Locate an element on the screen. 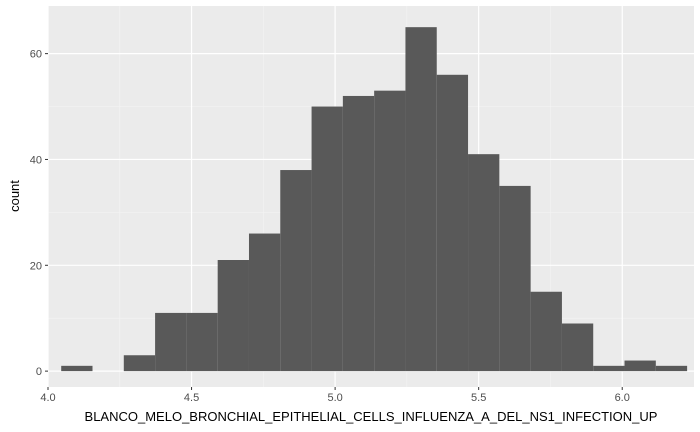 The width and height of the screenshot is (700, 432). x-axis-ticks: 4.0 4.5 5.0 5.5 6.0 is located at coordinates (335, 395).